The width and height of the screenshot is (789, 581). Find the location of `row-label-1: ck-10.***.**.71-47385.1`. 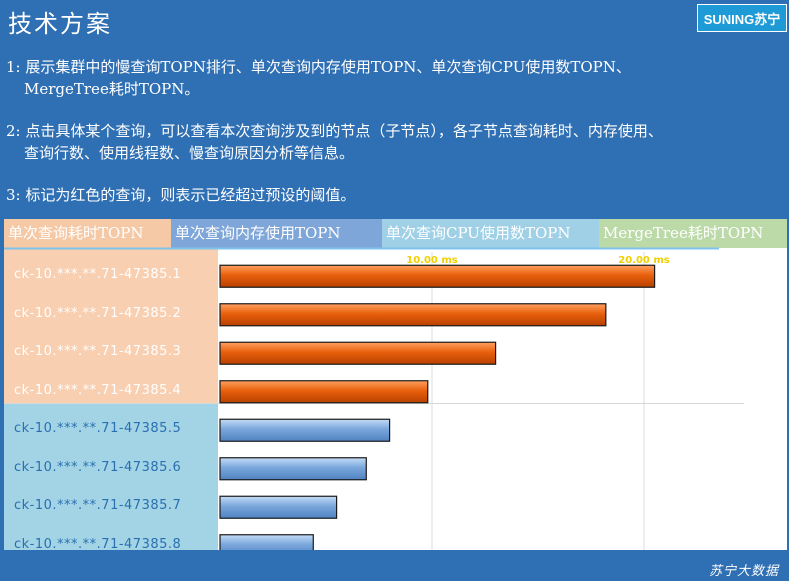

row-label-1: ck-10.***.**.71-47385.1 is located at coordinates (98, 275).